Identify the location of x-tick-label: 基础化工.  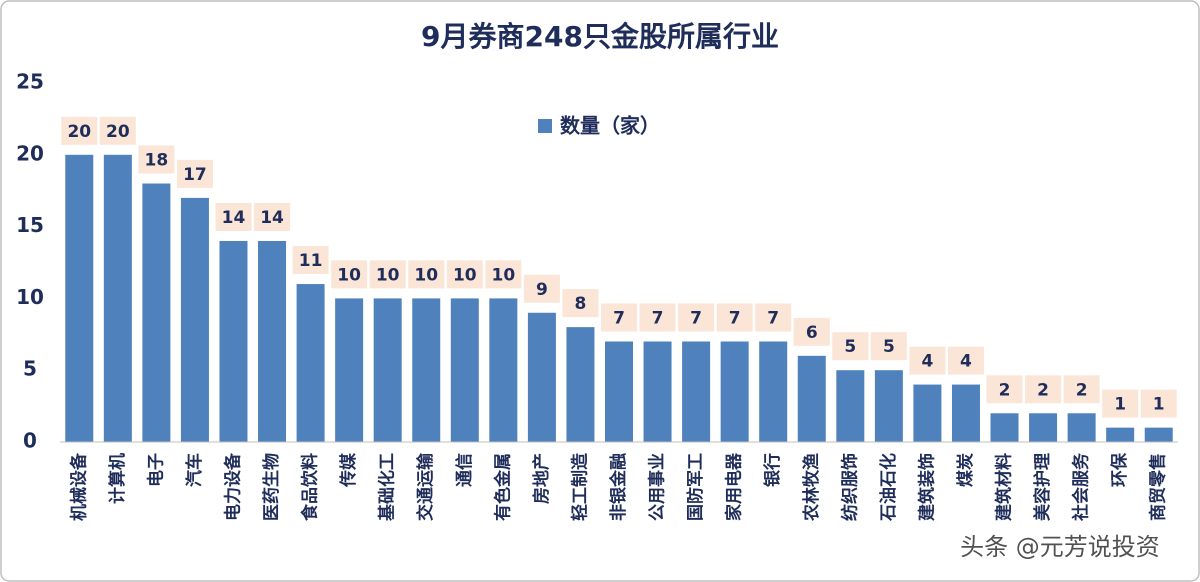
(387, 487).